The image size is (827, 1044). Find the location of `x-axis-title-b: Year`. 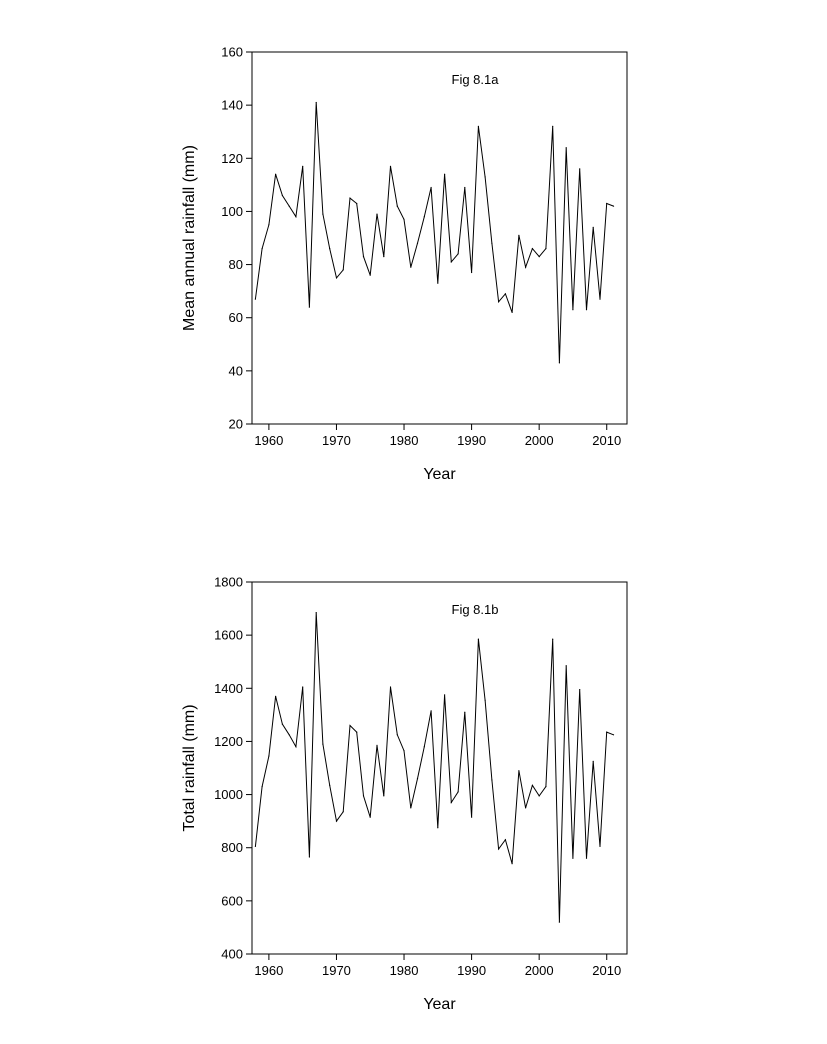

x-axis-title-b: Year is located at coordinates (439, 1004).